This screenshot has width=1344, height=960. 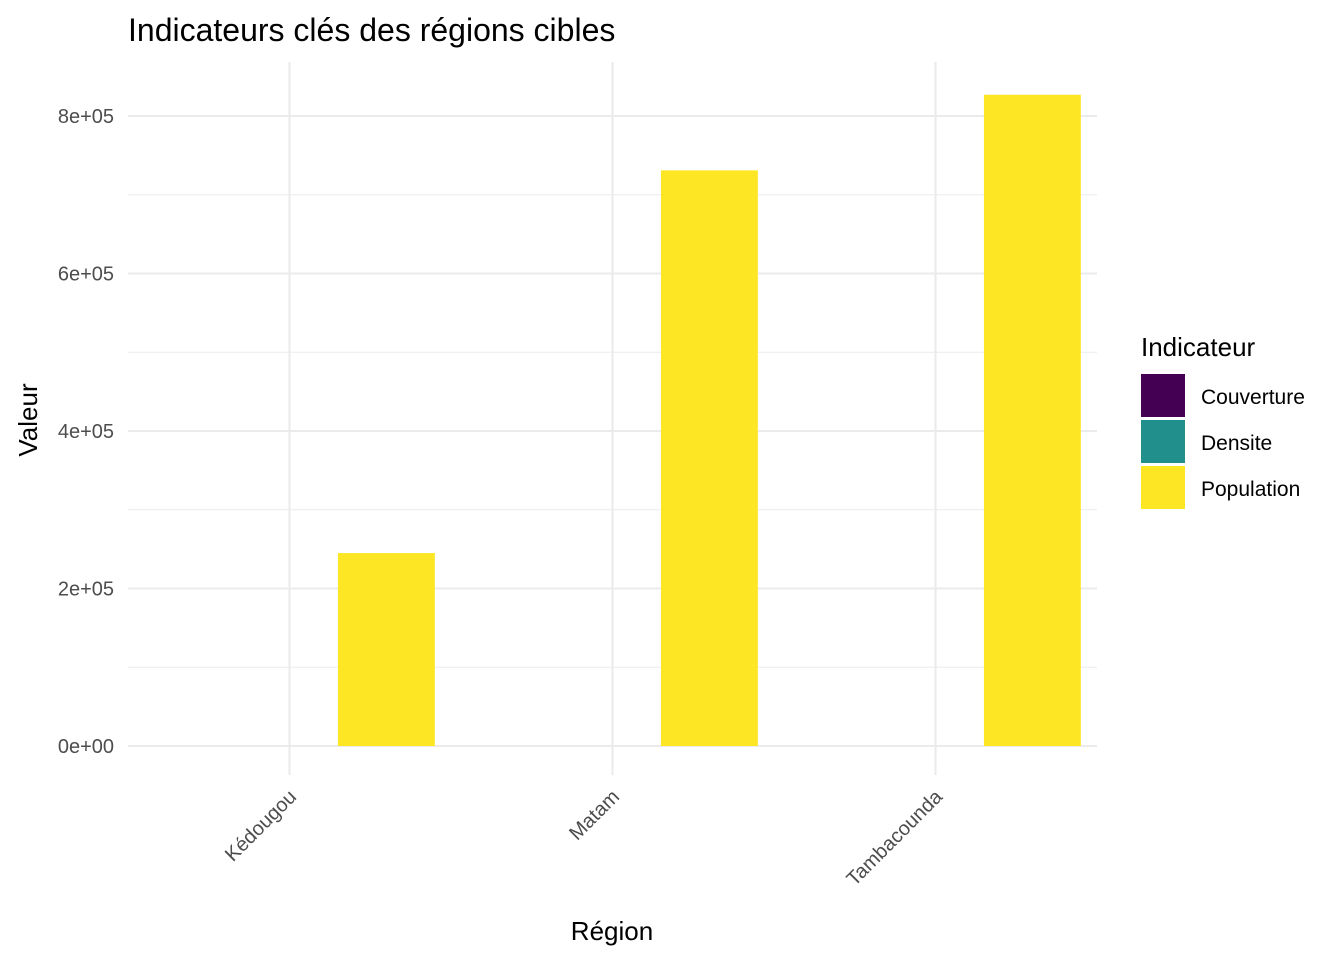 What do you see at coordinates (1253, 397) in the screenshot?
I see `legend-label-couverture: Couverture` at bounding box center [1253, 397].